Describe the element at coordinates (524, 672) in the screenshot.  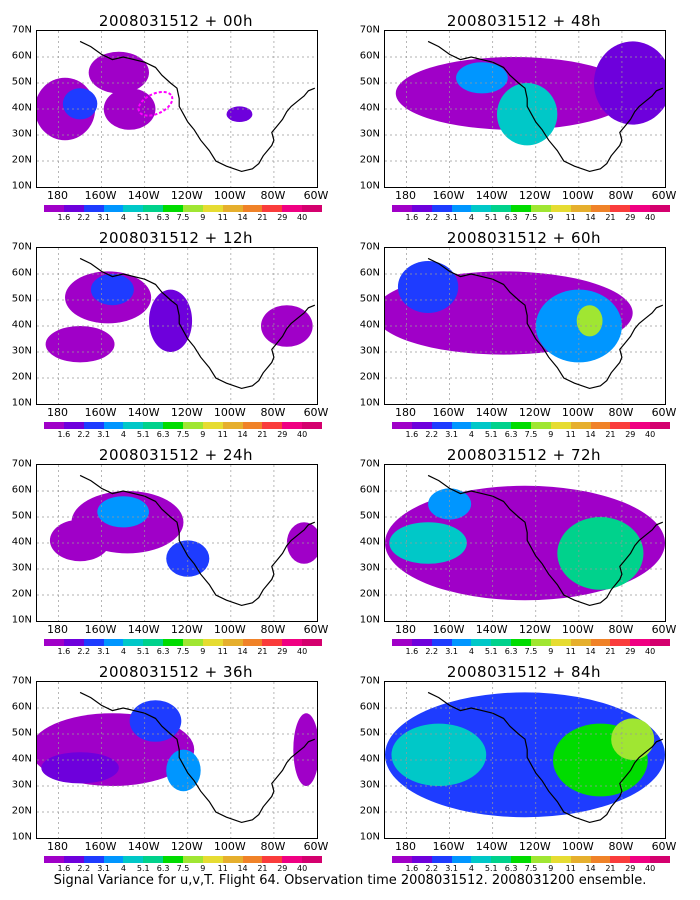
I see `panel-title: 2008031512 + 84h` at that location.